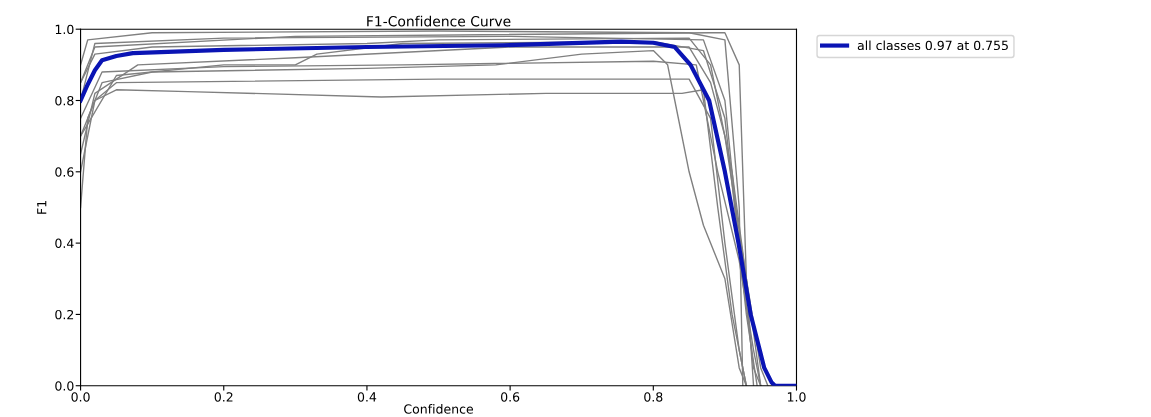 The width and height of the screenshot is (1151, 417). I want to click on x-tick-label: 0.2, so click(223, 397).